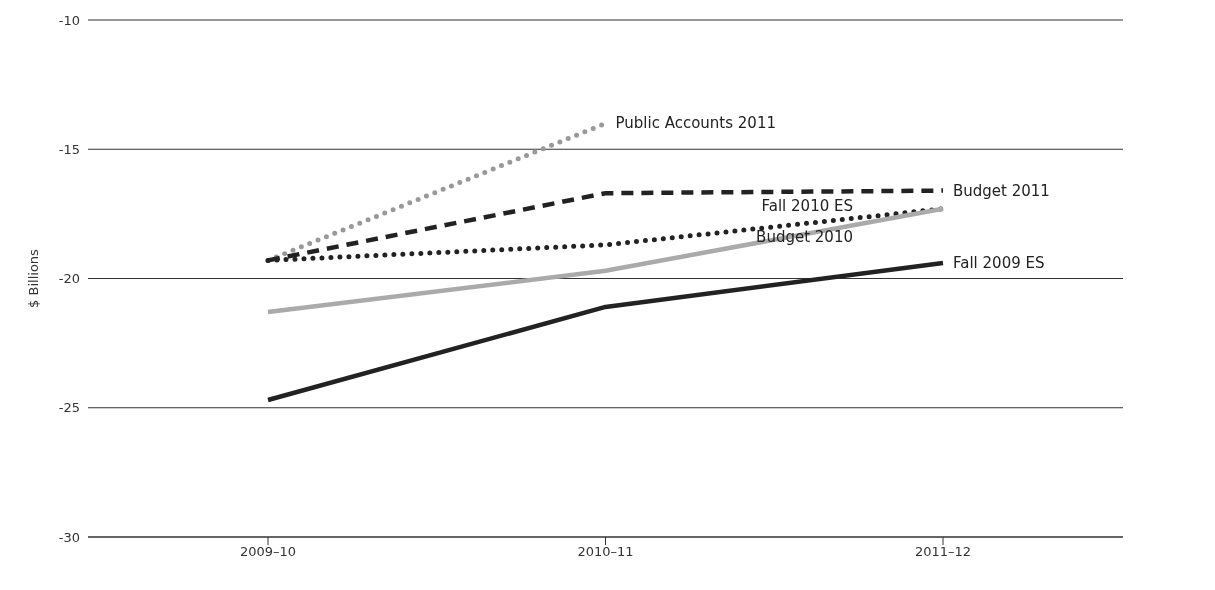  Describe the element at coordinates (804, 236) in the screenshot. I see `series-label: Budget 2010` at that location.